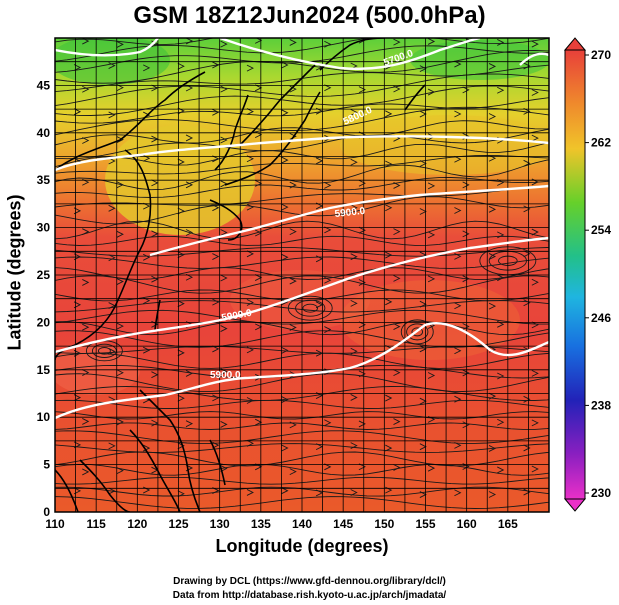  What do you see at coordinates (46, 512) in the screenshot?
I see `y-tick-label: 0` at bounding box center [46, 512].